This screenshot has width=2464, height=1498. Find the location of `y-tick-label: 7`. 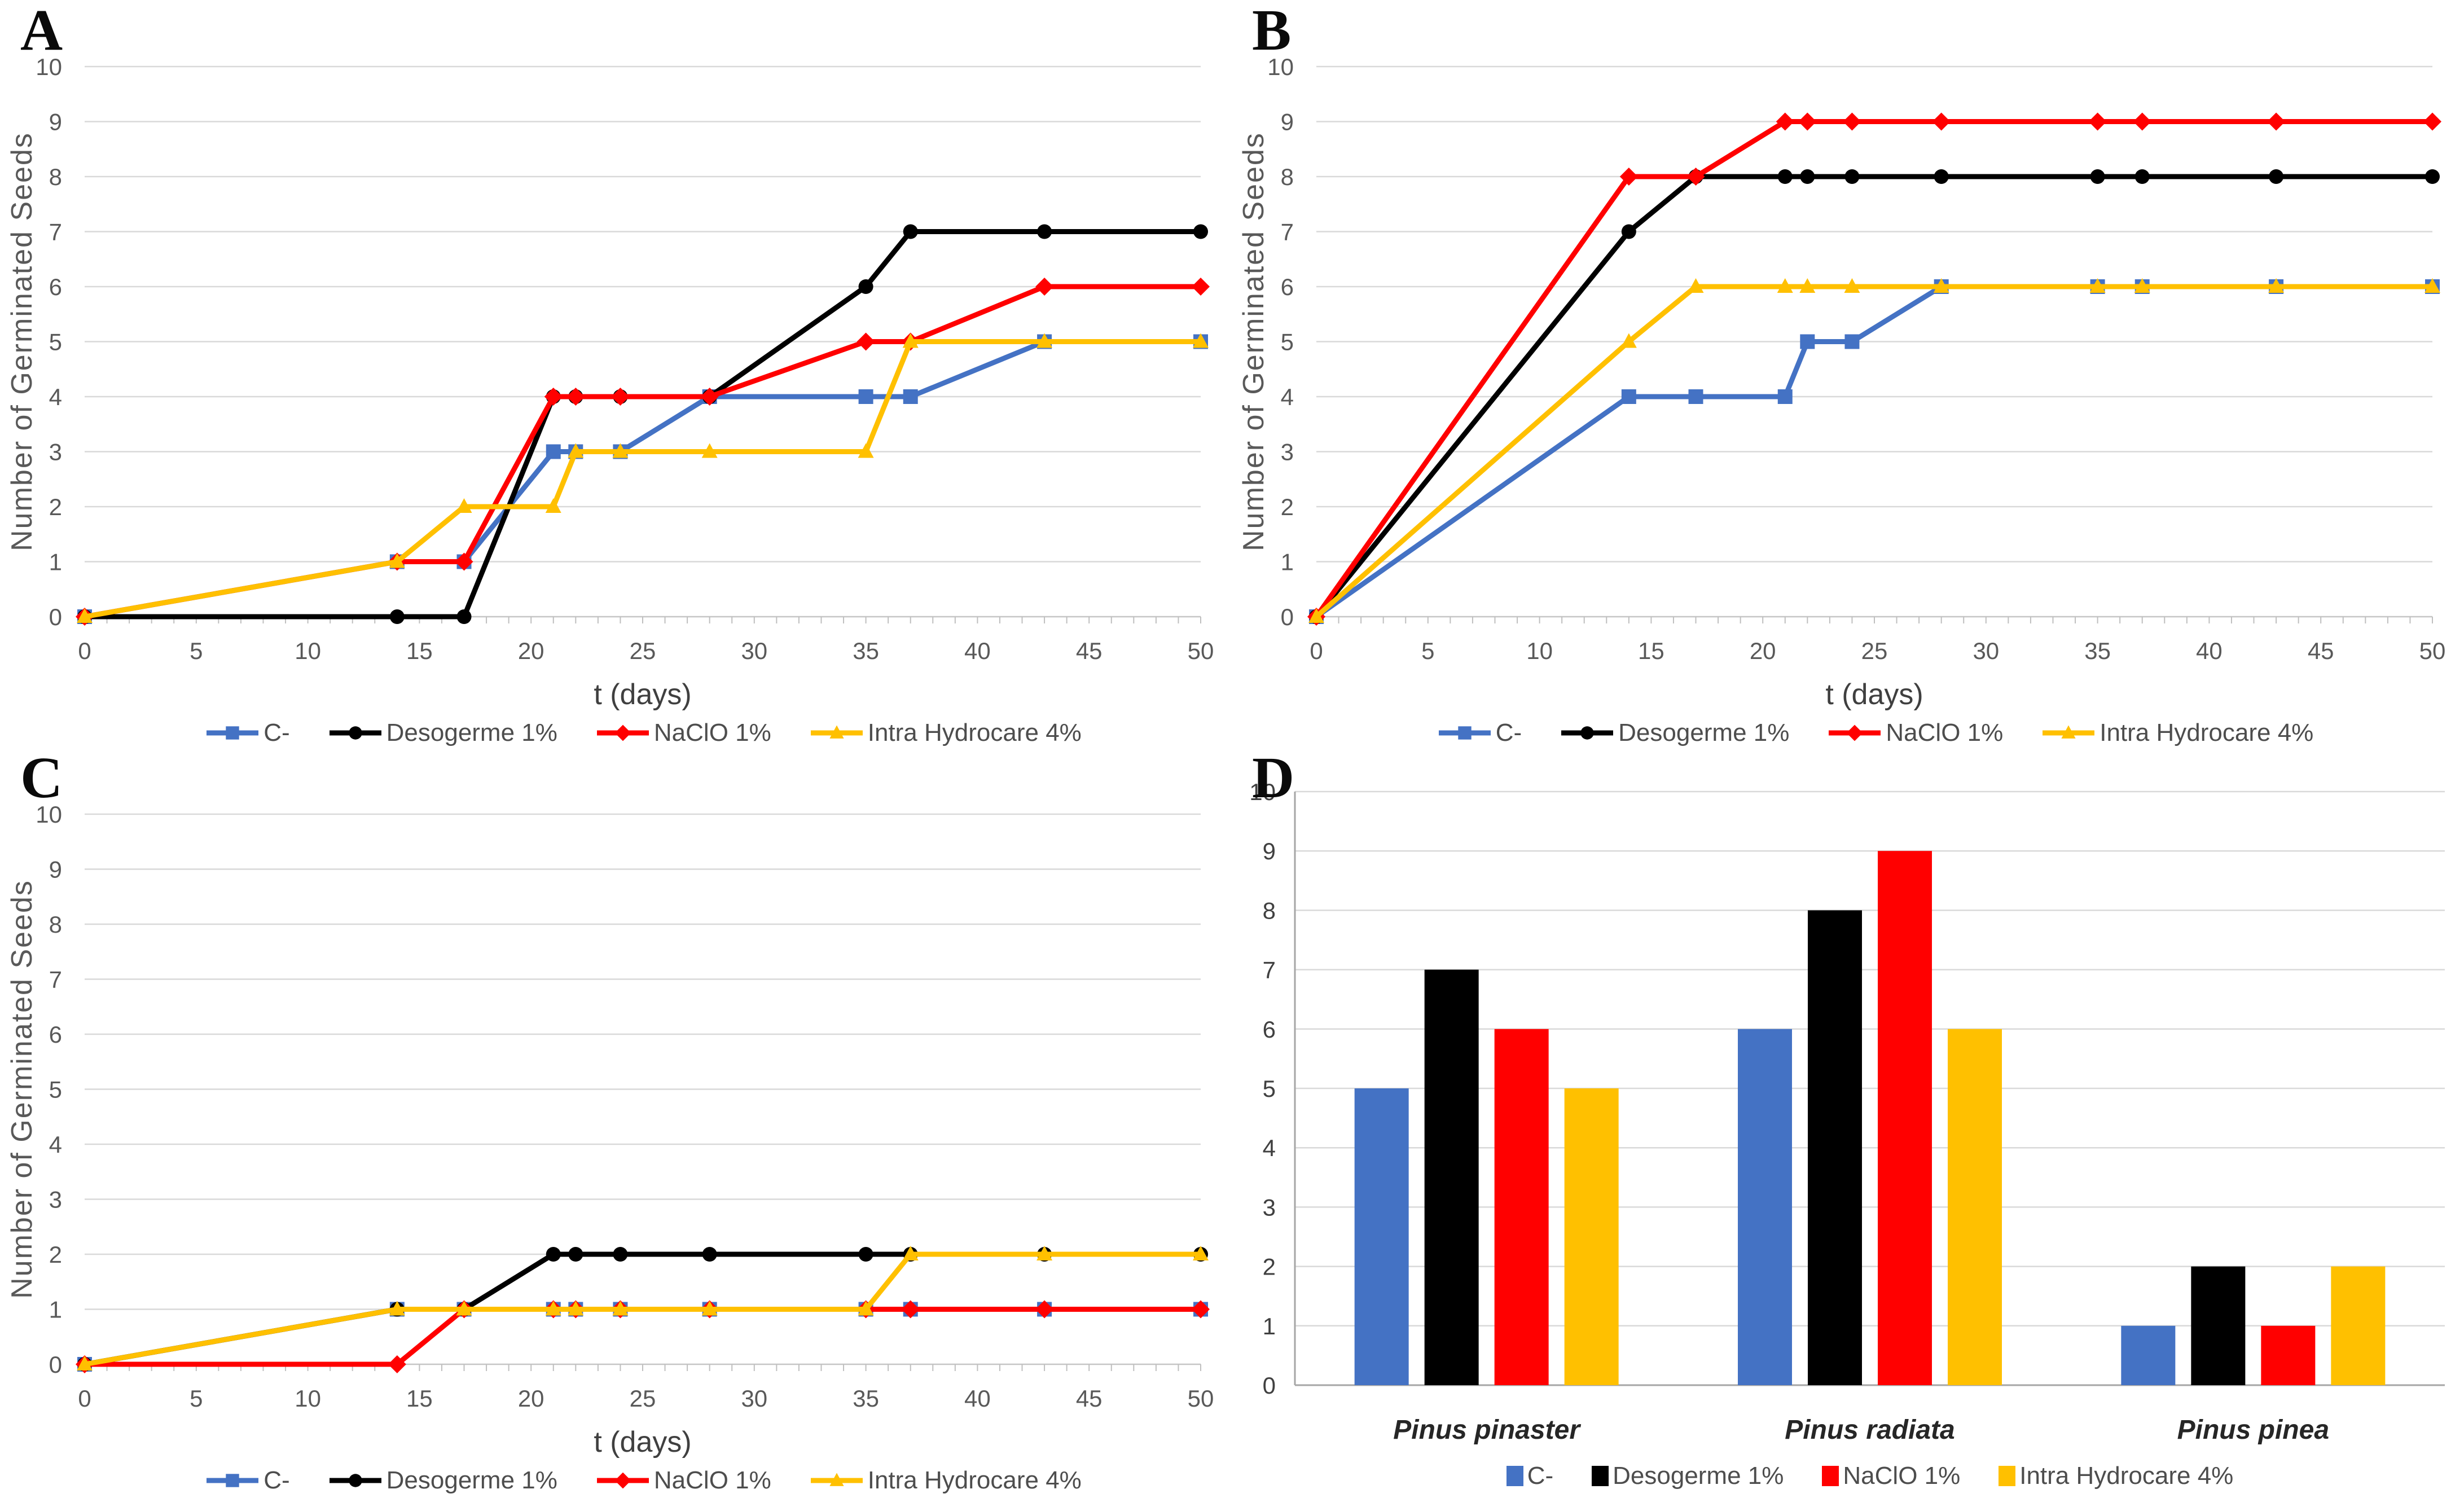

y-tick-label: 7 is located at coordinates (56, 232).